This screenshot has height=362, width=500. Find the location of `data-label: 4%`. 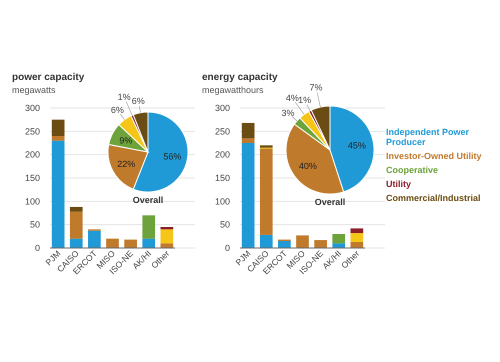

data-label: 4% is located at coordinates (292, 98).